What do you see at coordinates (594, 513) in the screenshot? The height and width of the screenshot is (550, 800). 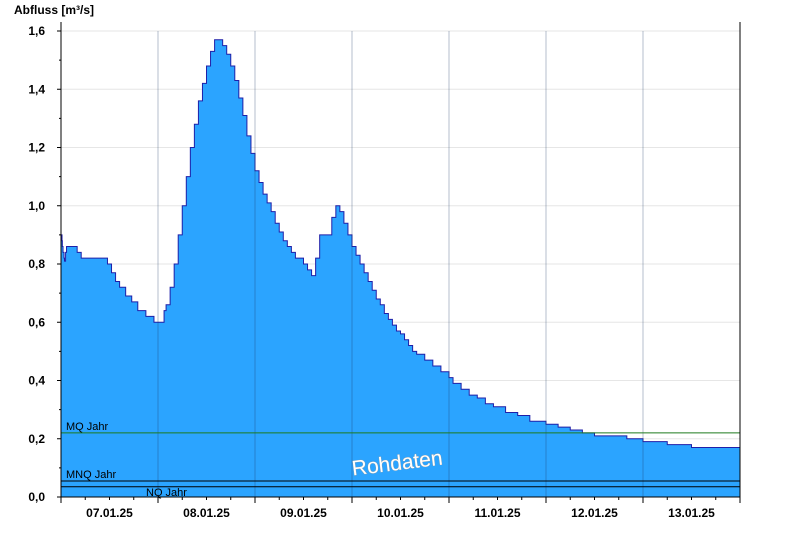 I see `x-tick-label: 12.01.25` at bounding box center [594, 513].